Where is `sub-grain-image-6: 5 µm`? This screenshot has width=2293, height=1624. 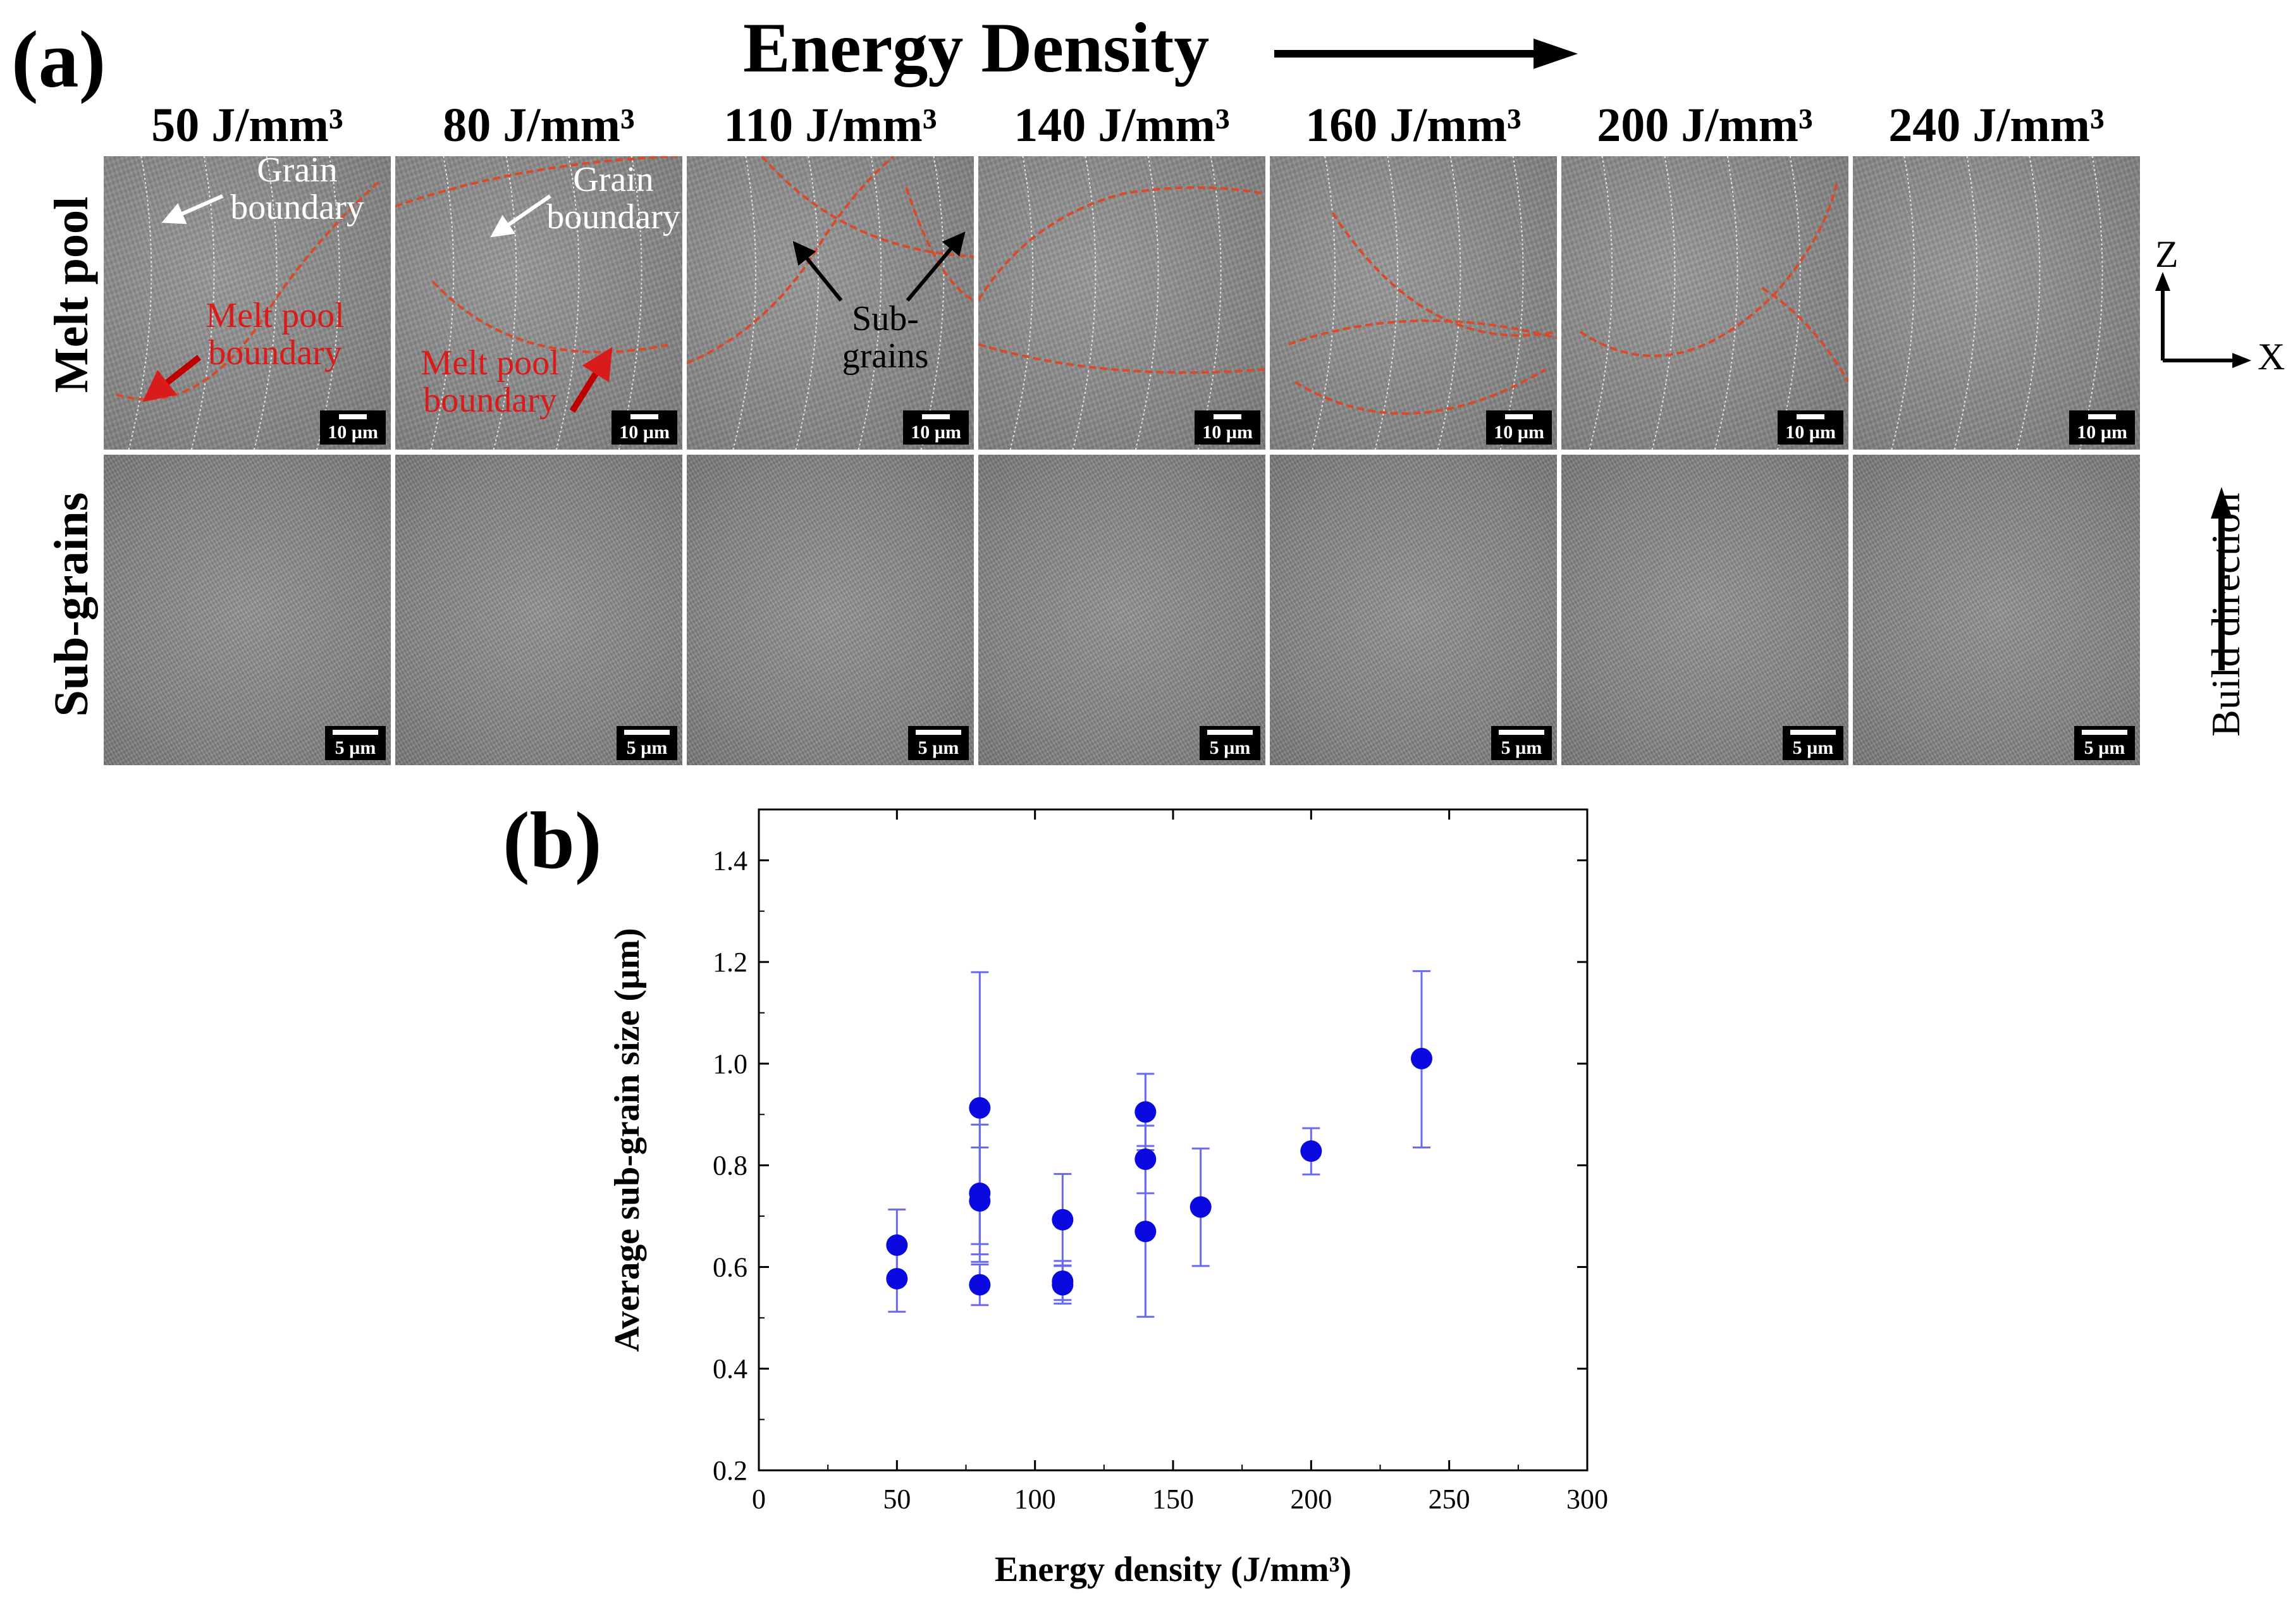 sub-grain-image-6: 5 µm is located at coordinates (1996, 609).